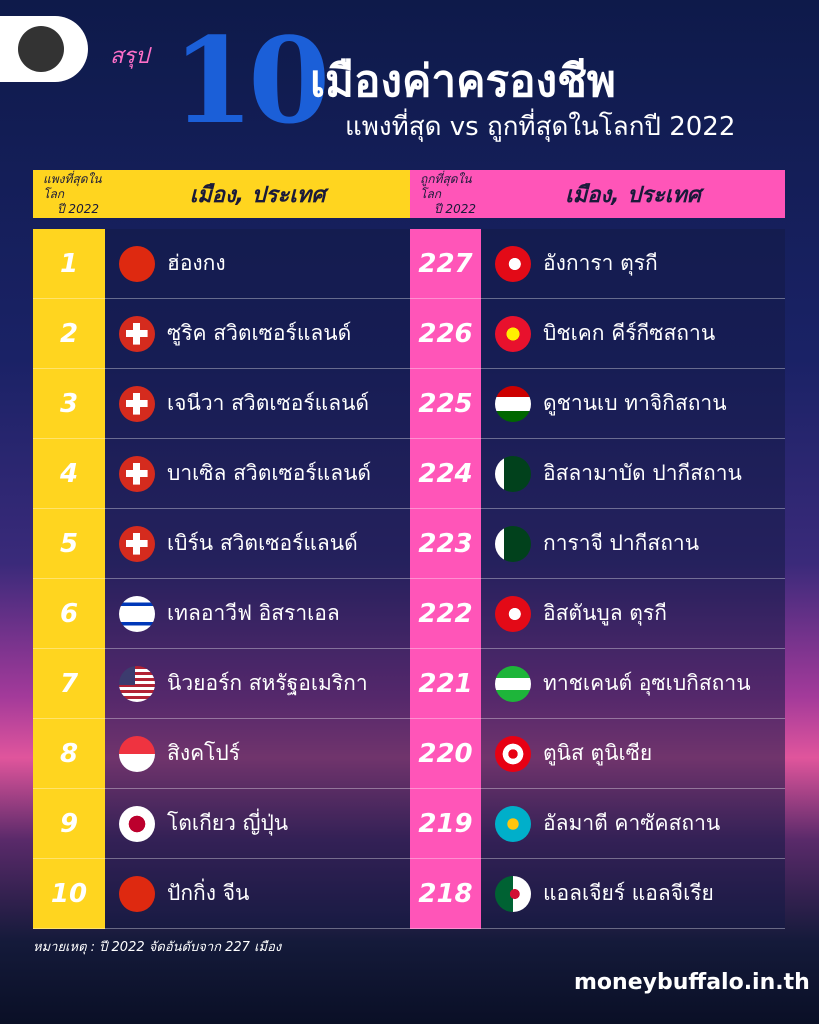 The width and height of the screenshot is (819, 1024). I want to click on rank: 219, so click(445, 824).